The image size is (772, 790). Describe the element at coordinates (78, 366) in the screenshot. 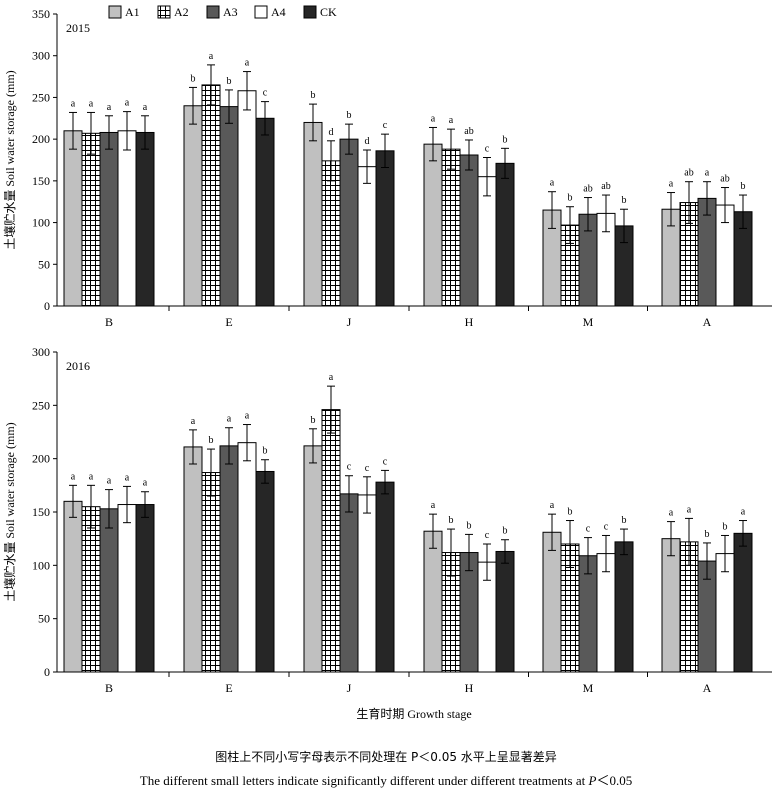

I see `panel-title: 2016` at that location.